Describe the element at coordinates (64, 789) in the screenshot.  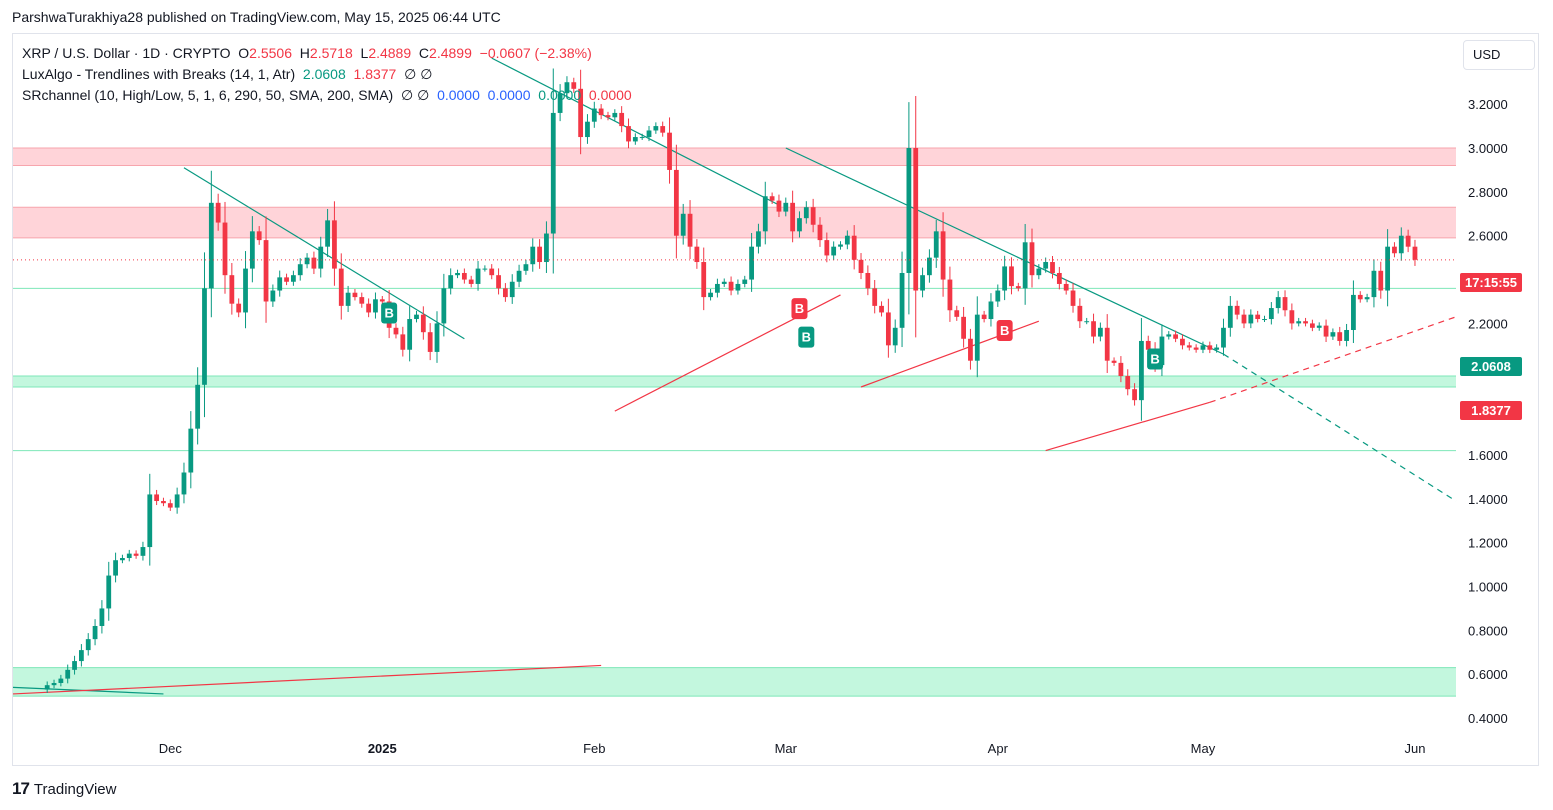
I see `tradingview-brand: 17 TradingView` at that location.